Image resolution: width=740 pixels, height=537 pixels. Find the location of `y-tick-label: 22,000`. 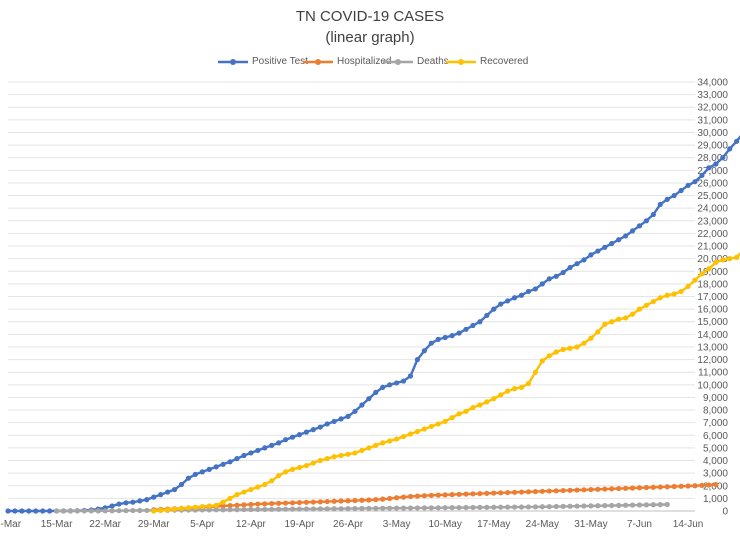

y-tick-label: 22,000 is located at coordinates (712, 234).